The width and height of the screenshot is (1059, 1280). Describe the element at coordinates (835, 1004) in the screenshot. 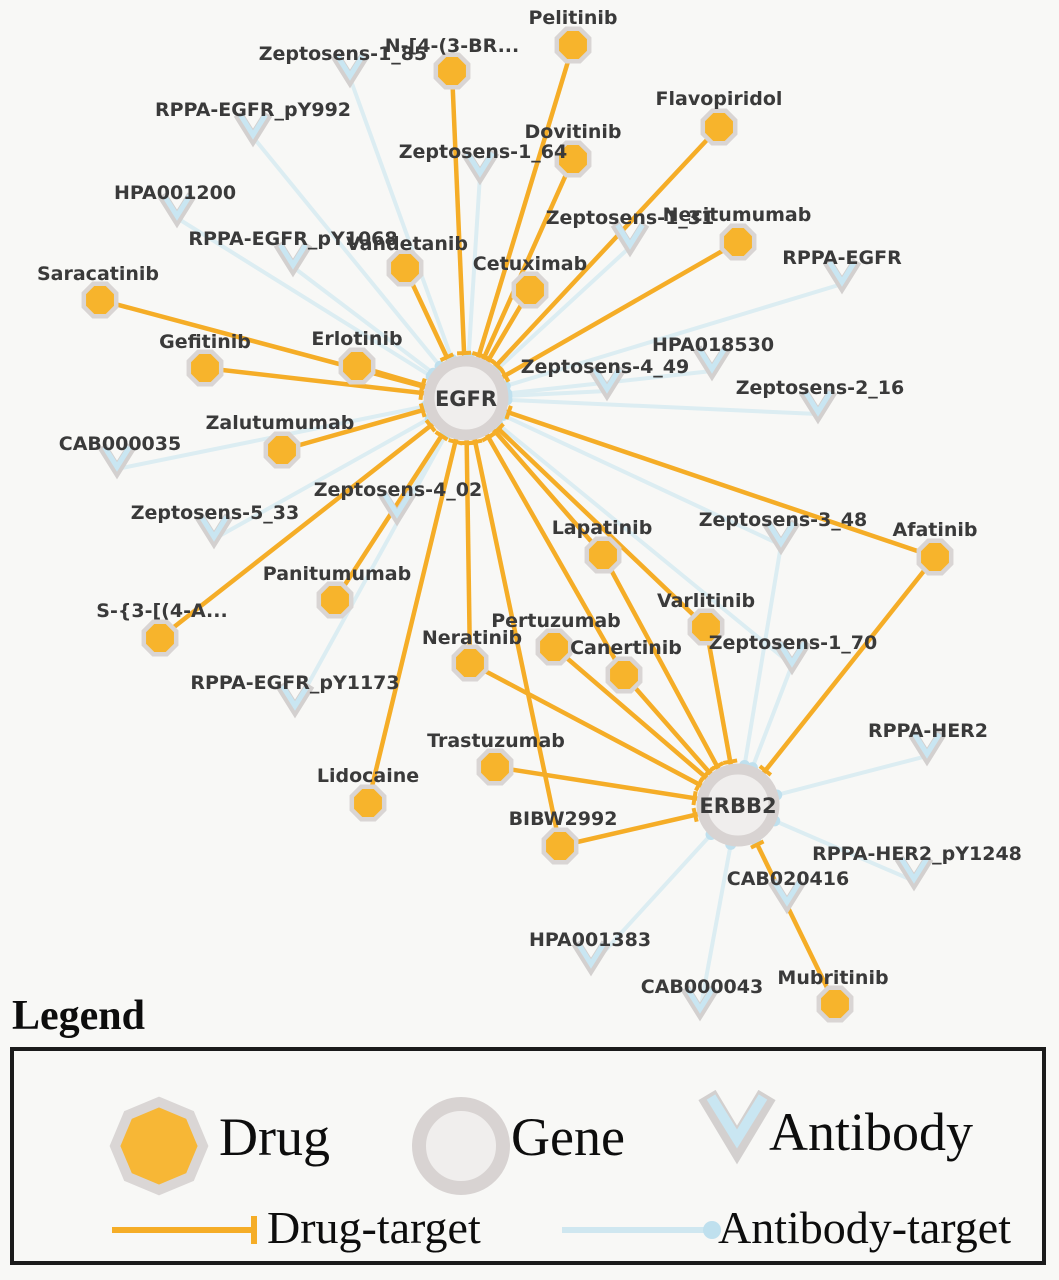

I see `drug-node-mubritinib` at that location.